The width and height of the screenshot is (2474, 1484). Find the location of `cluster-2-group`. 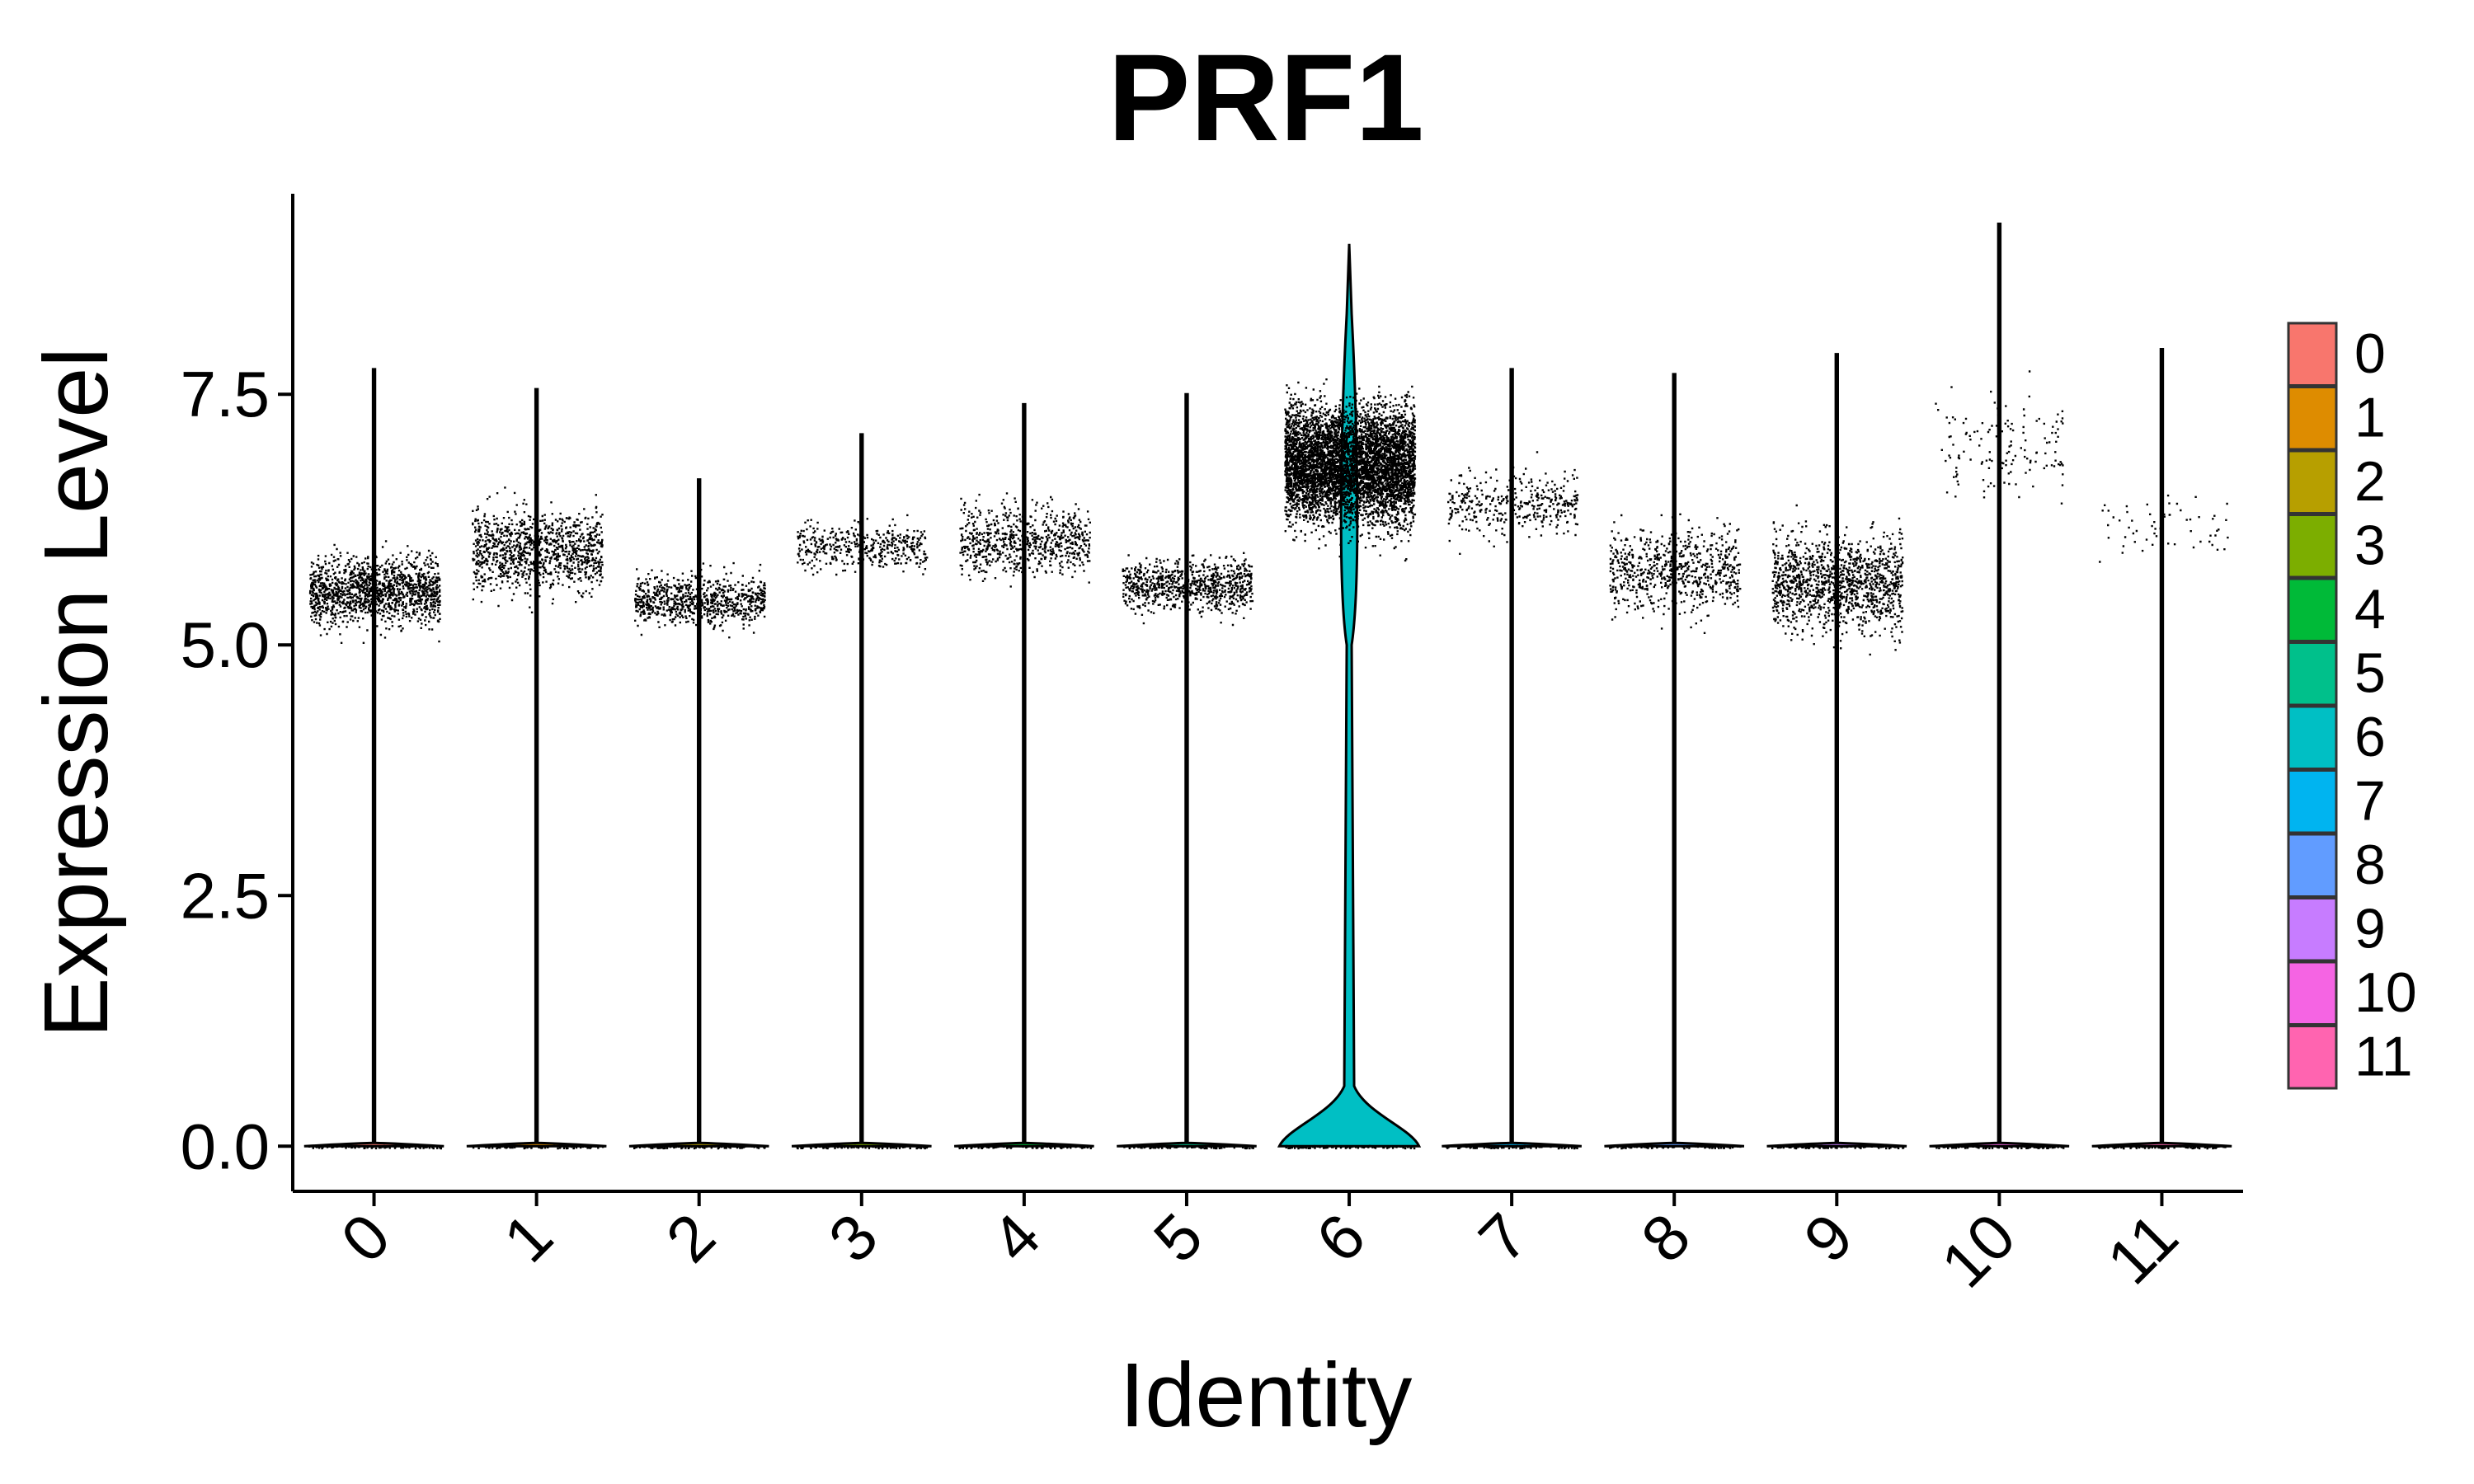

cluster-2-group is located at coordinates (698, 814).